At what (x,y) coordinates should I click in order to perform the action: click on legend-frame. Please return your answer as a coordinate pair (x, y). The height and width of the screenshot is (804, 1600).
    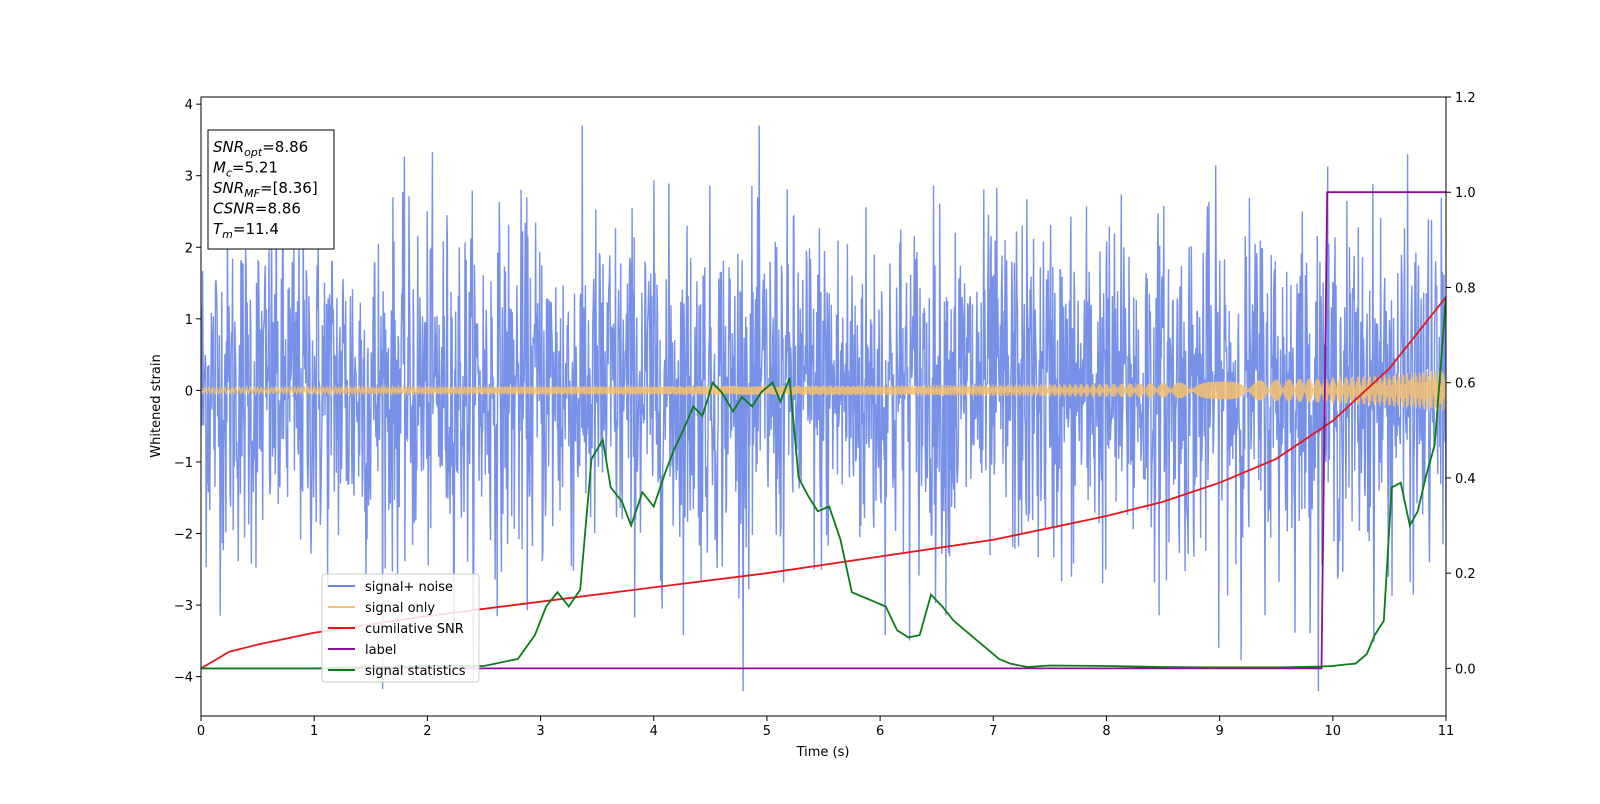
    Looking at the image, I should click on (400, 628).